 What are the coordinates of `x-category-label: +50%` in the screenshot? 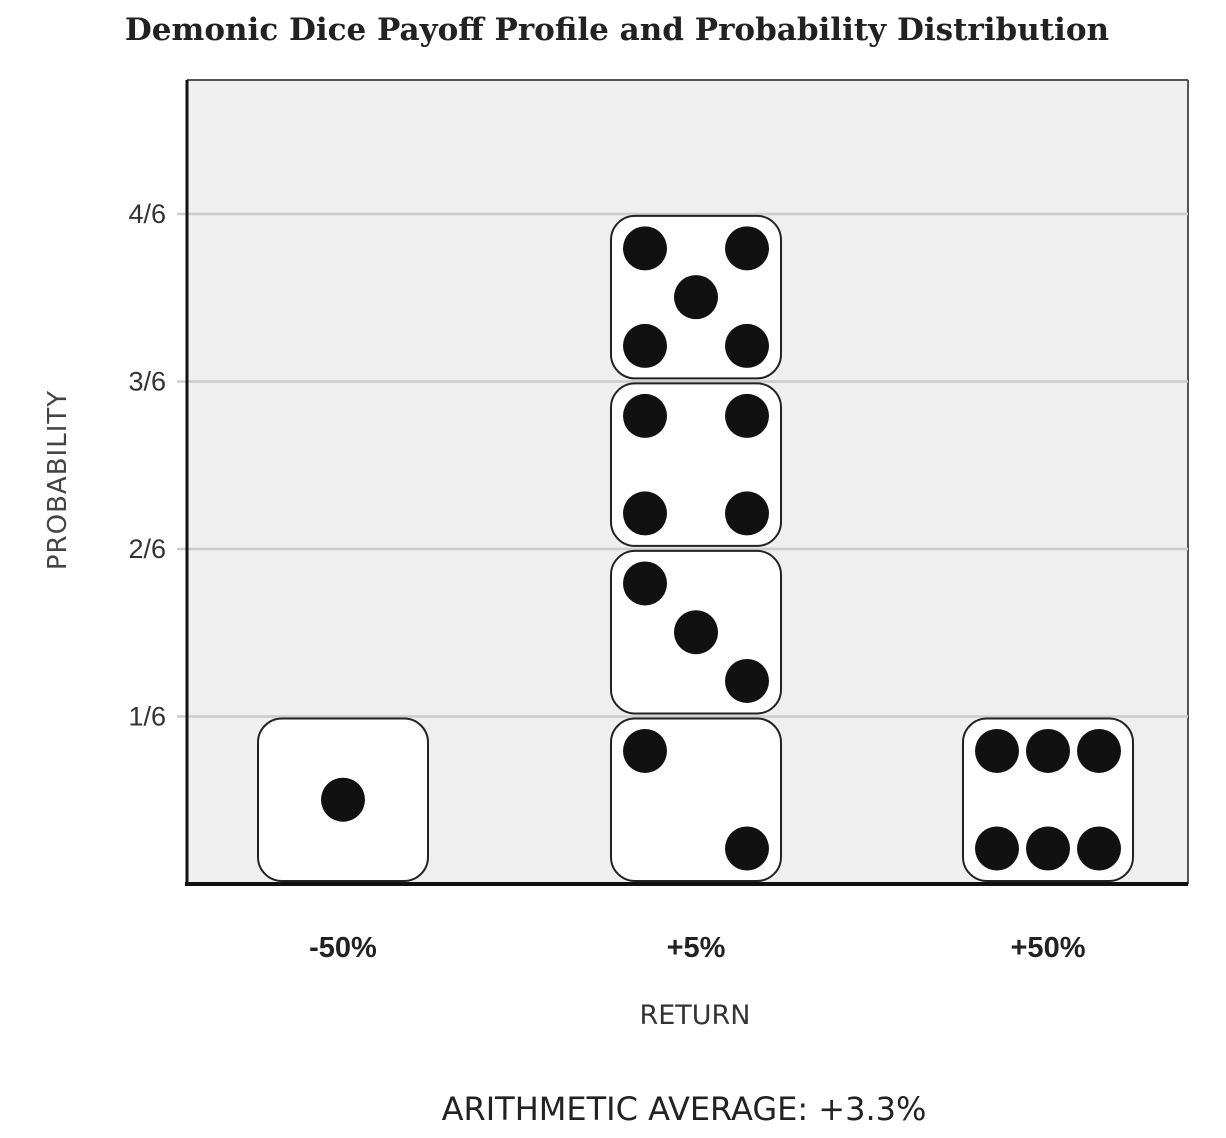 It's located at (1048, 948).